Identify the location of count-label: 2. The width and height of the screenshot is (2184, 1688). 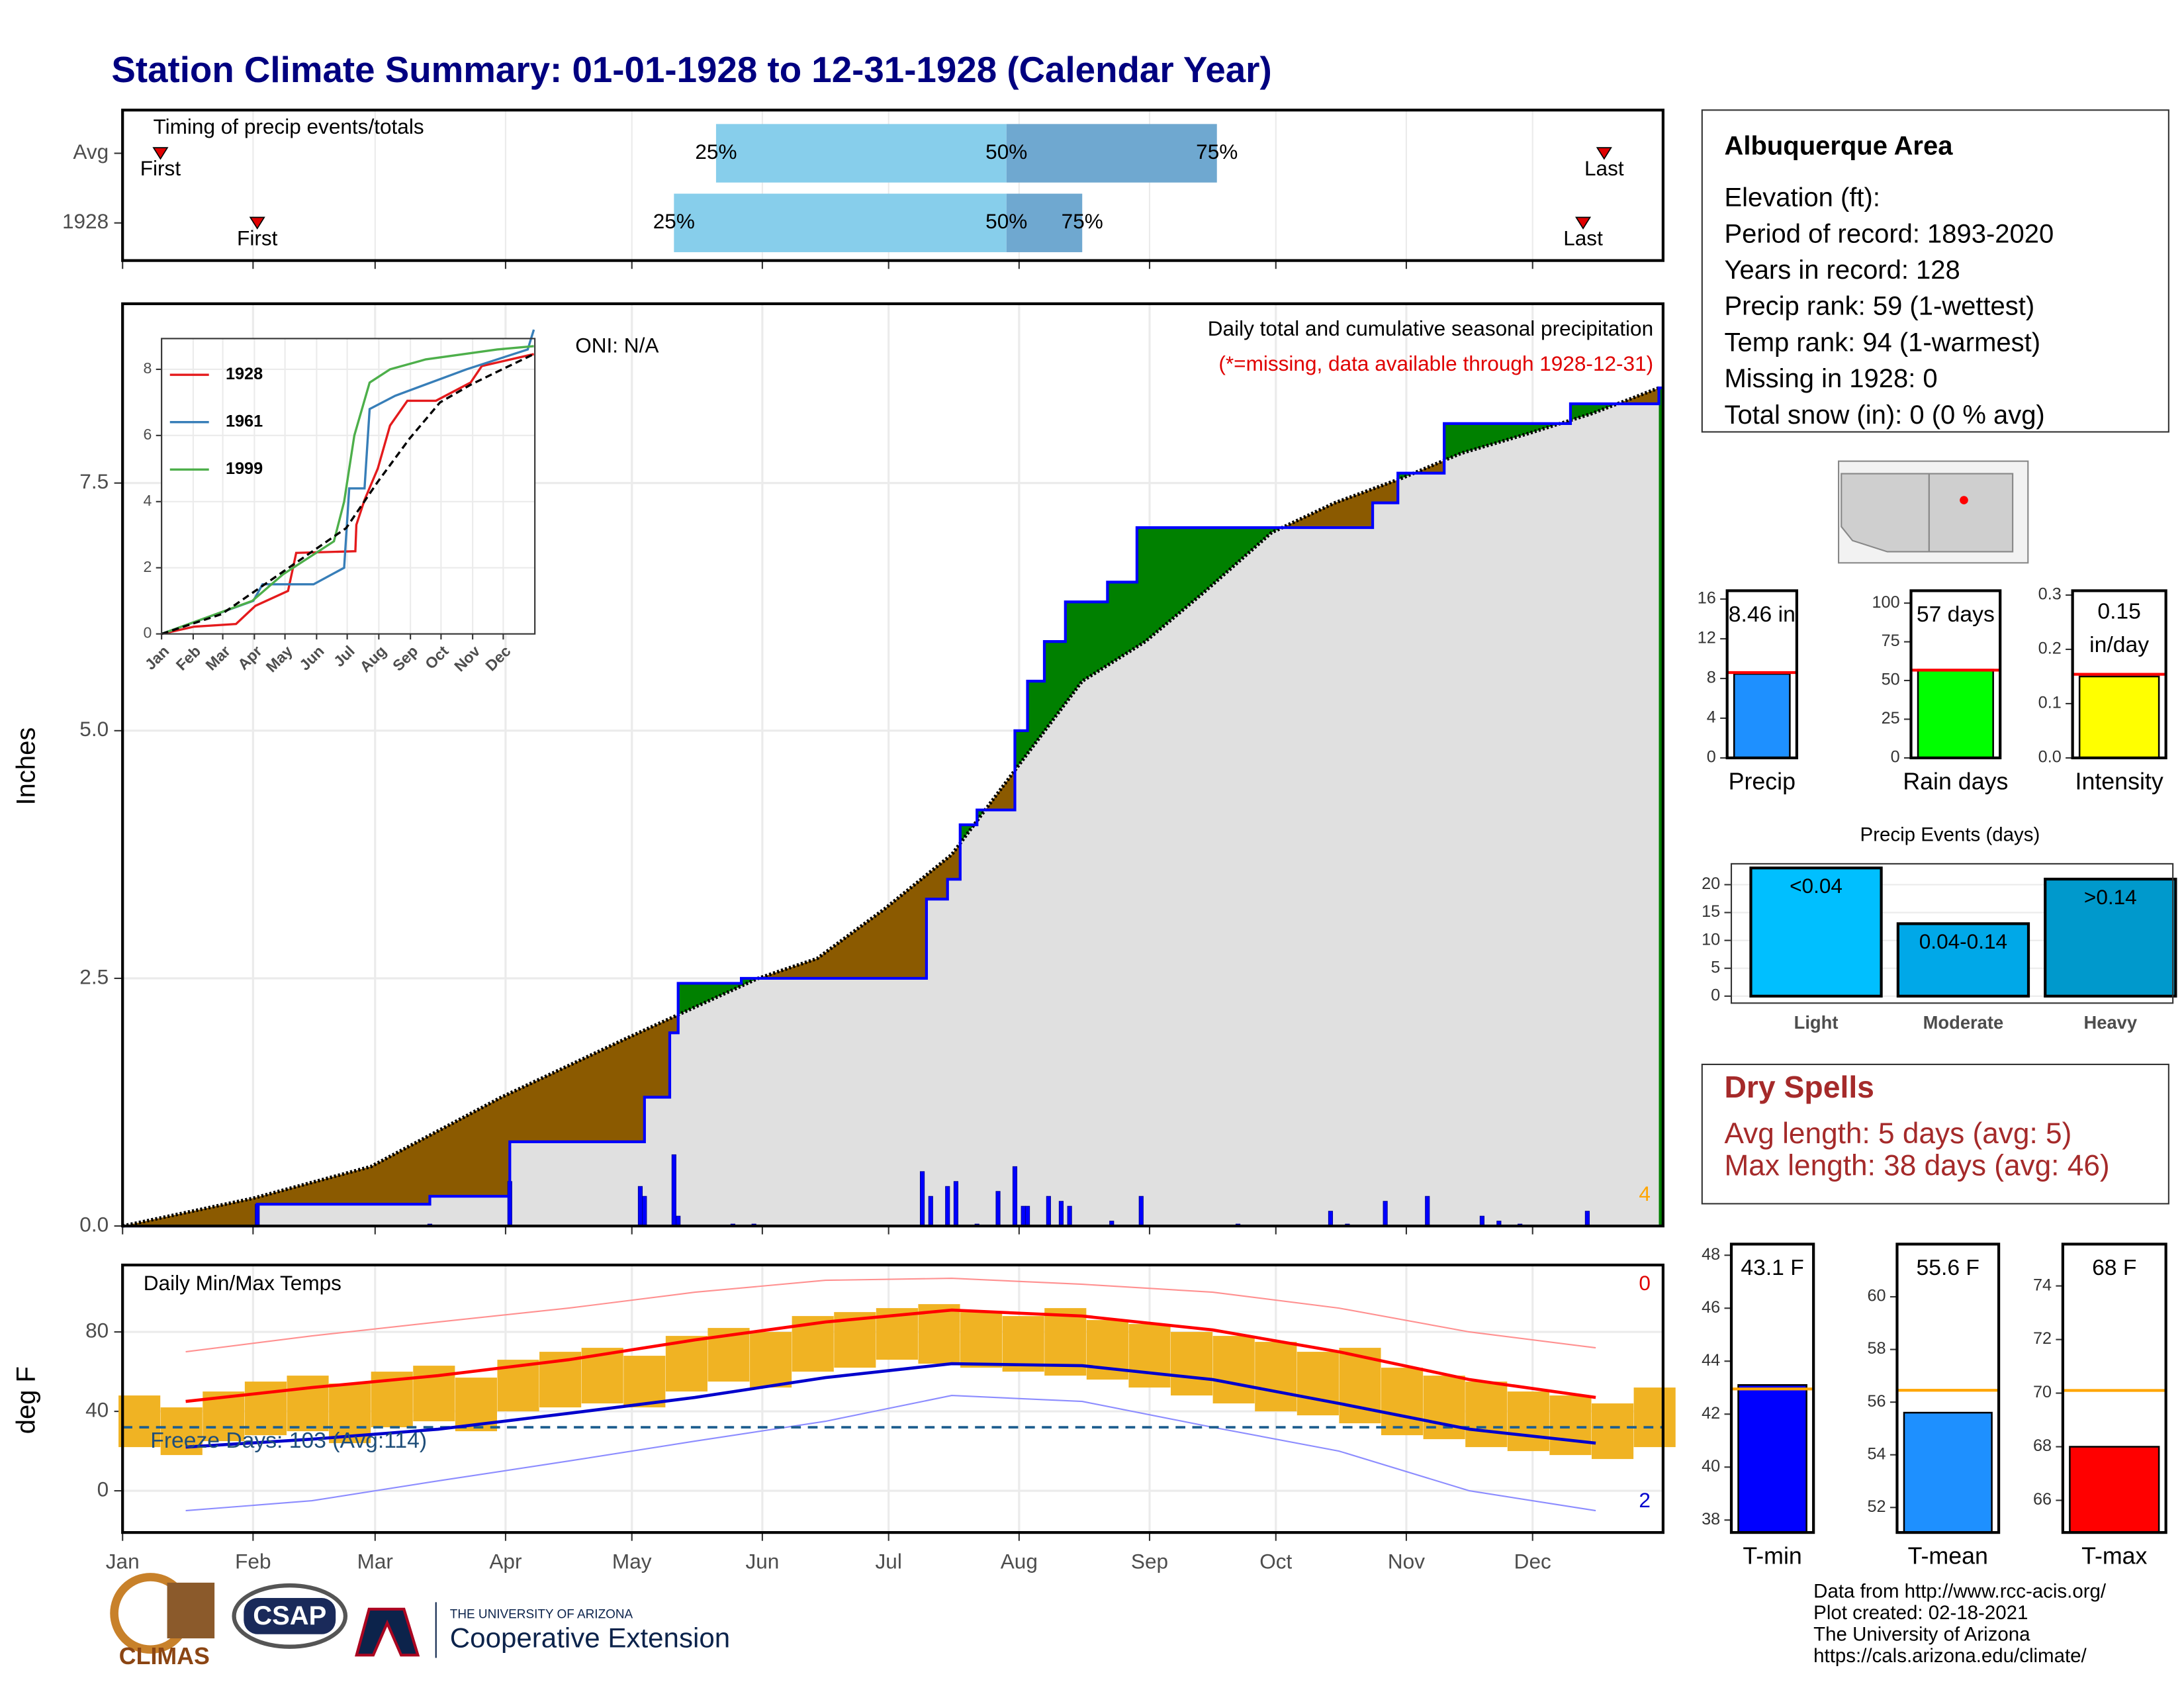
(1645, 1500).